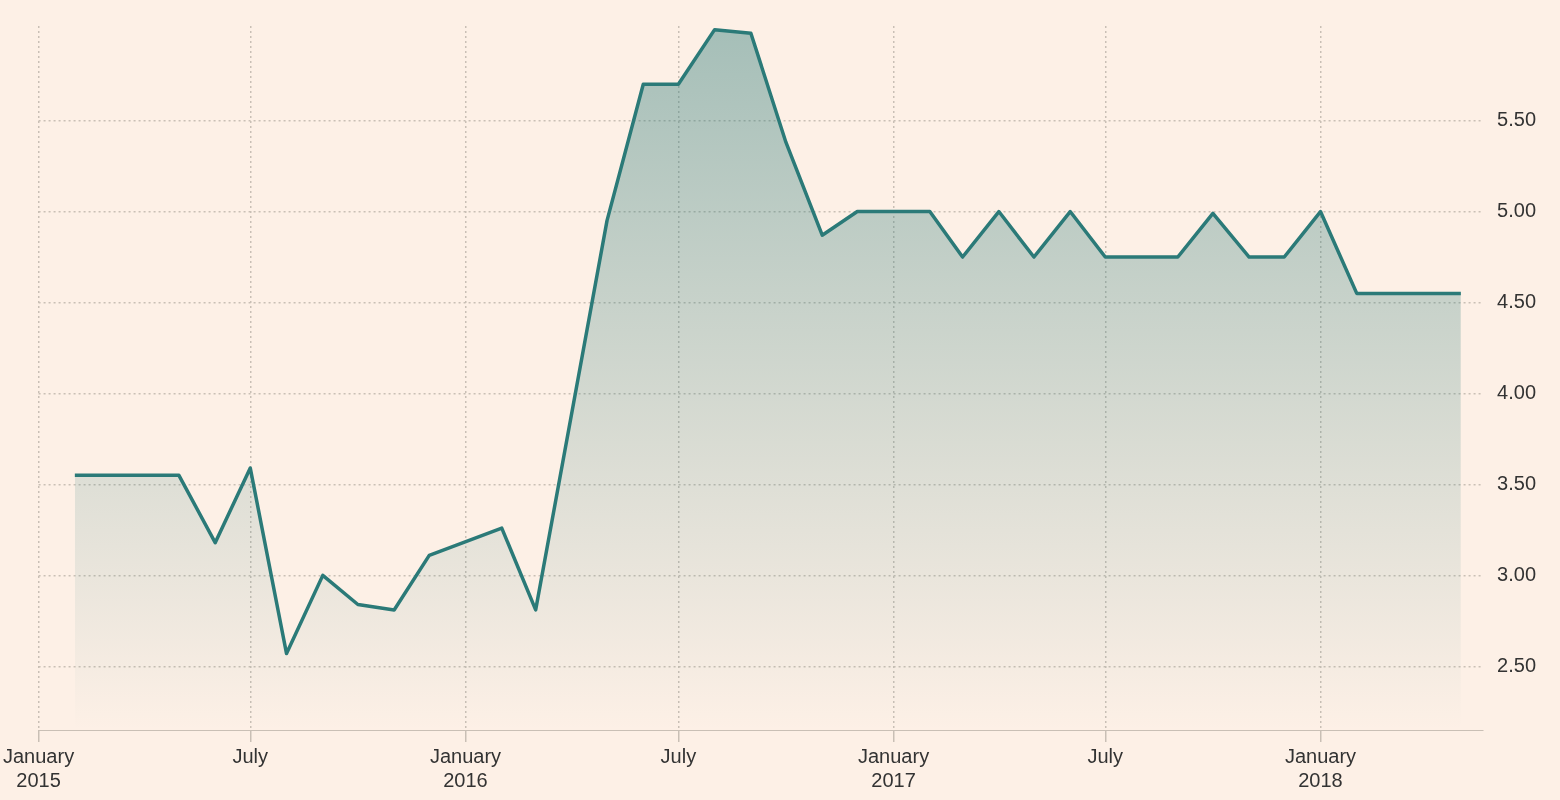  Describe the element at coordinates (39, 767) in the screenshot. I see `x-tick-label: January 2015` at that location.